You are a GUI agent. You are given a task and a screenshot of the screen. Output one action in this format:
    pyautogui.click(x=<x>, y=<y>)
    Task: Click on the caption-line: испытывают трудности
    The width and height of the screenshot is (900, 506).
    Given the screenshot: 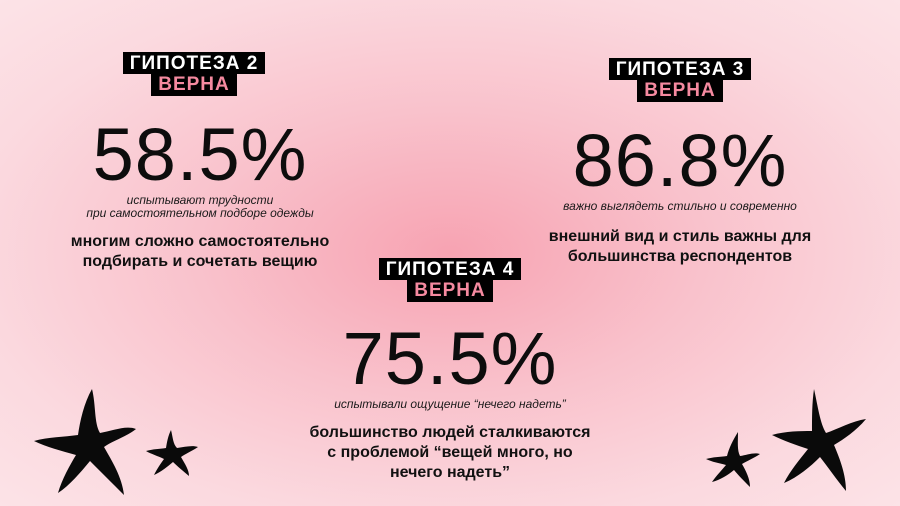 What is the action you would take?
    pyautogui.click(x=200, y=200)
    